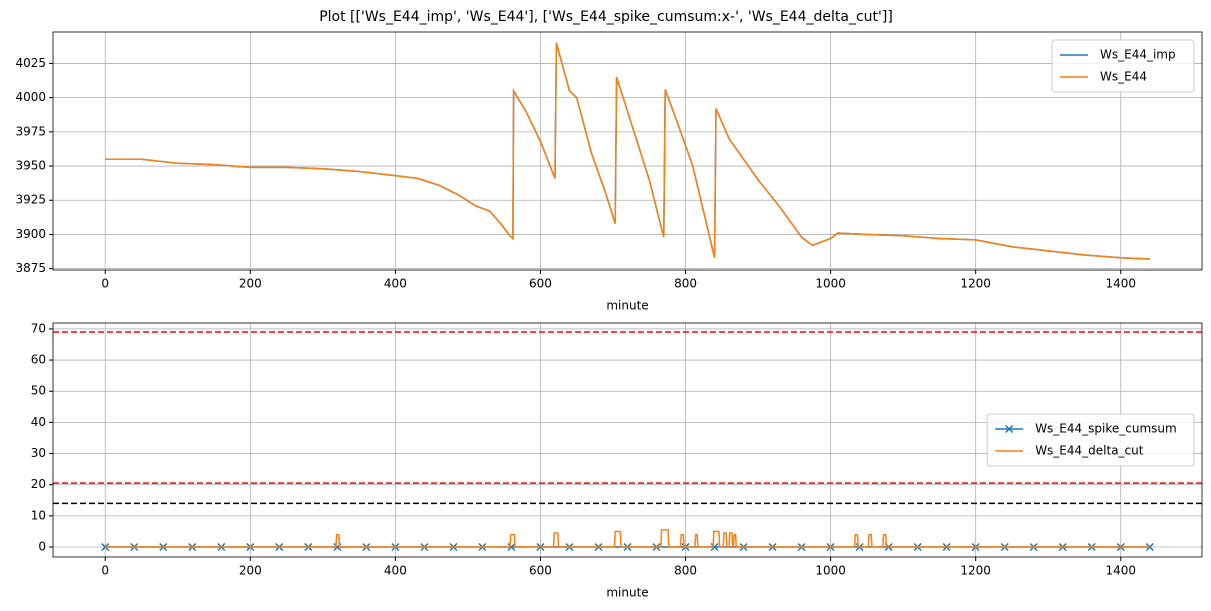 This screenshot has width=1211, height=611. Describe the element at coordinates (1089, 451) in the screenshot. I see `legend-label: Ws_E44_delta_cut` at that location.